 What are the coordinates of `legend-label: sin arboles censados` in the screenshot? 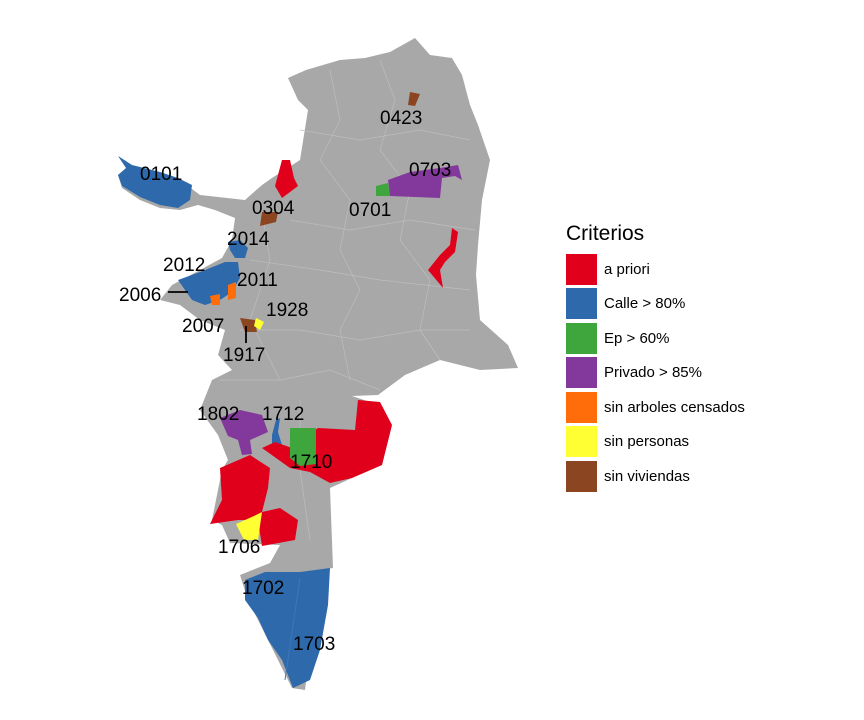 It's located at (674, 407).